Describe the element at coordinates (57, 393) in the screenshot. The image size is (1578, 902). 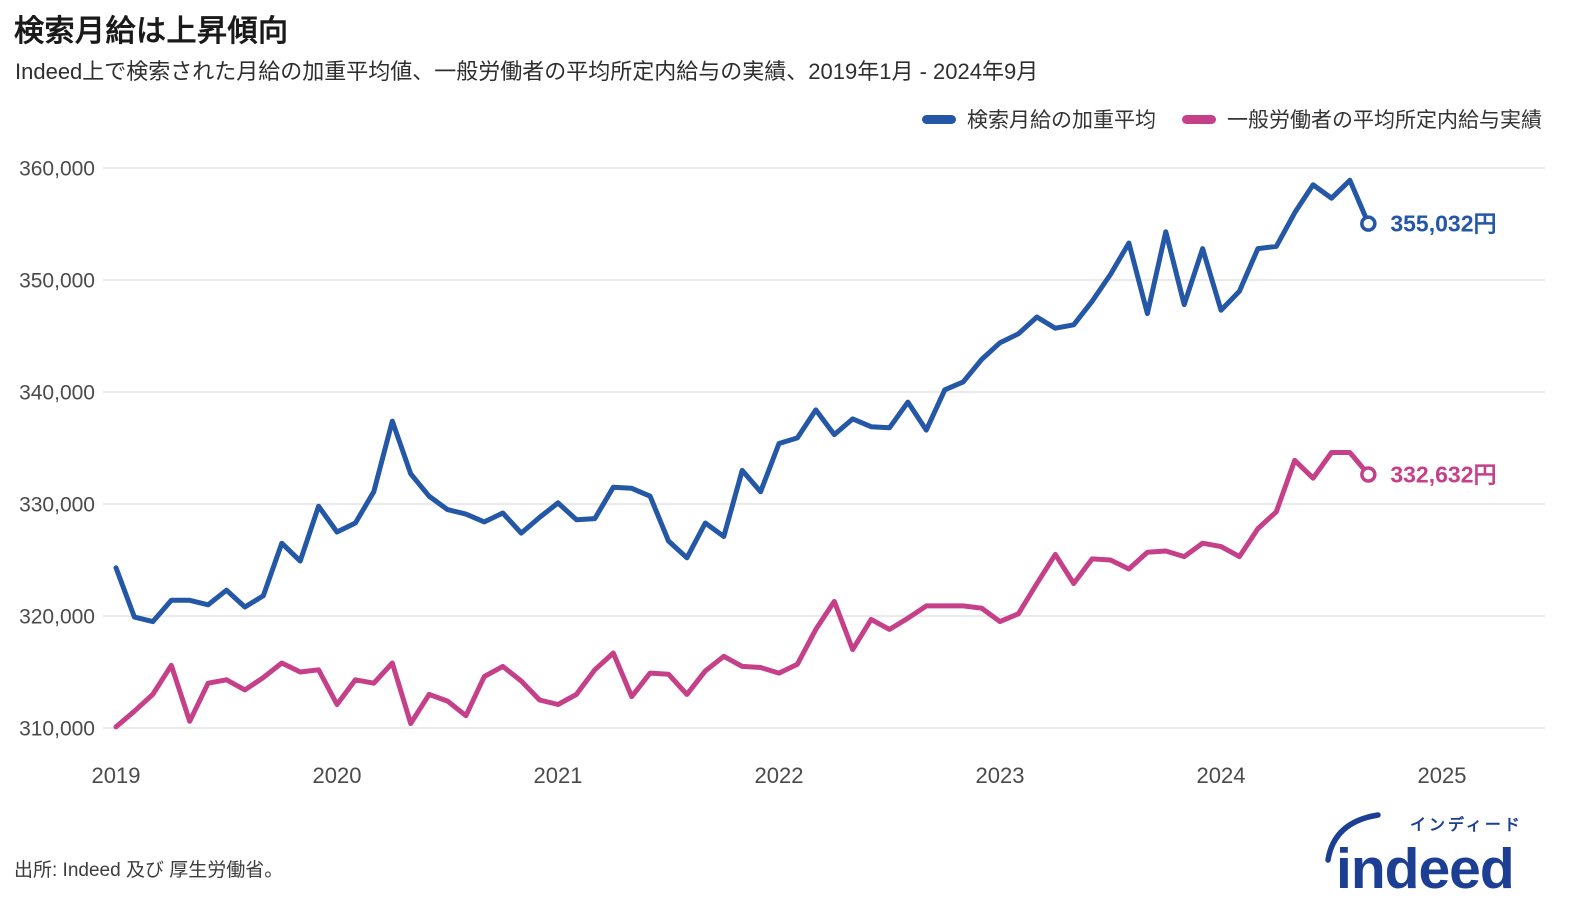
I see `y-axis-tick-label: 340,000` at that location.